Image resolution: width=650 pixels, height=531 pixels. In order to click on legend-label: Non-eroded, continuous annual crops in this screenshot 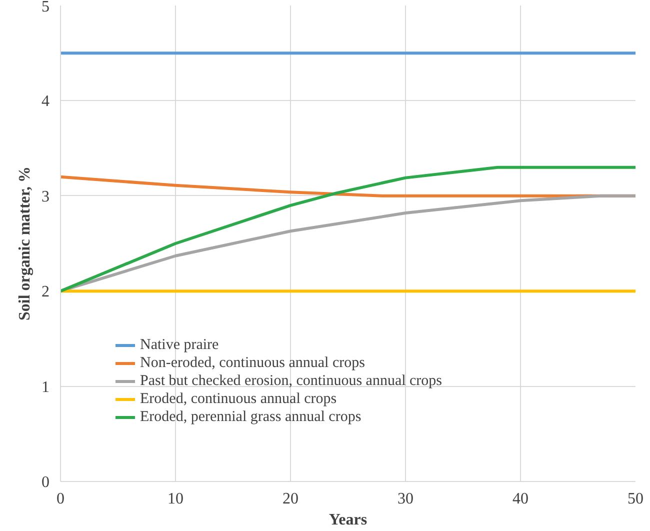, I will do `click(252, 363)`.